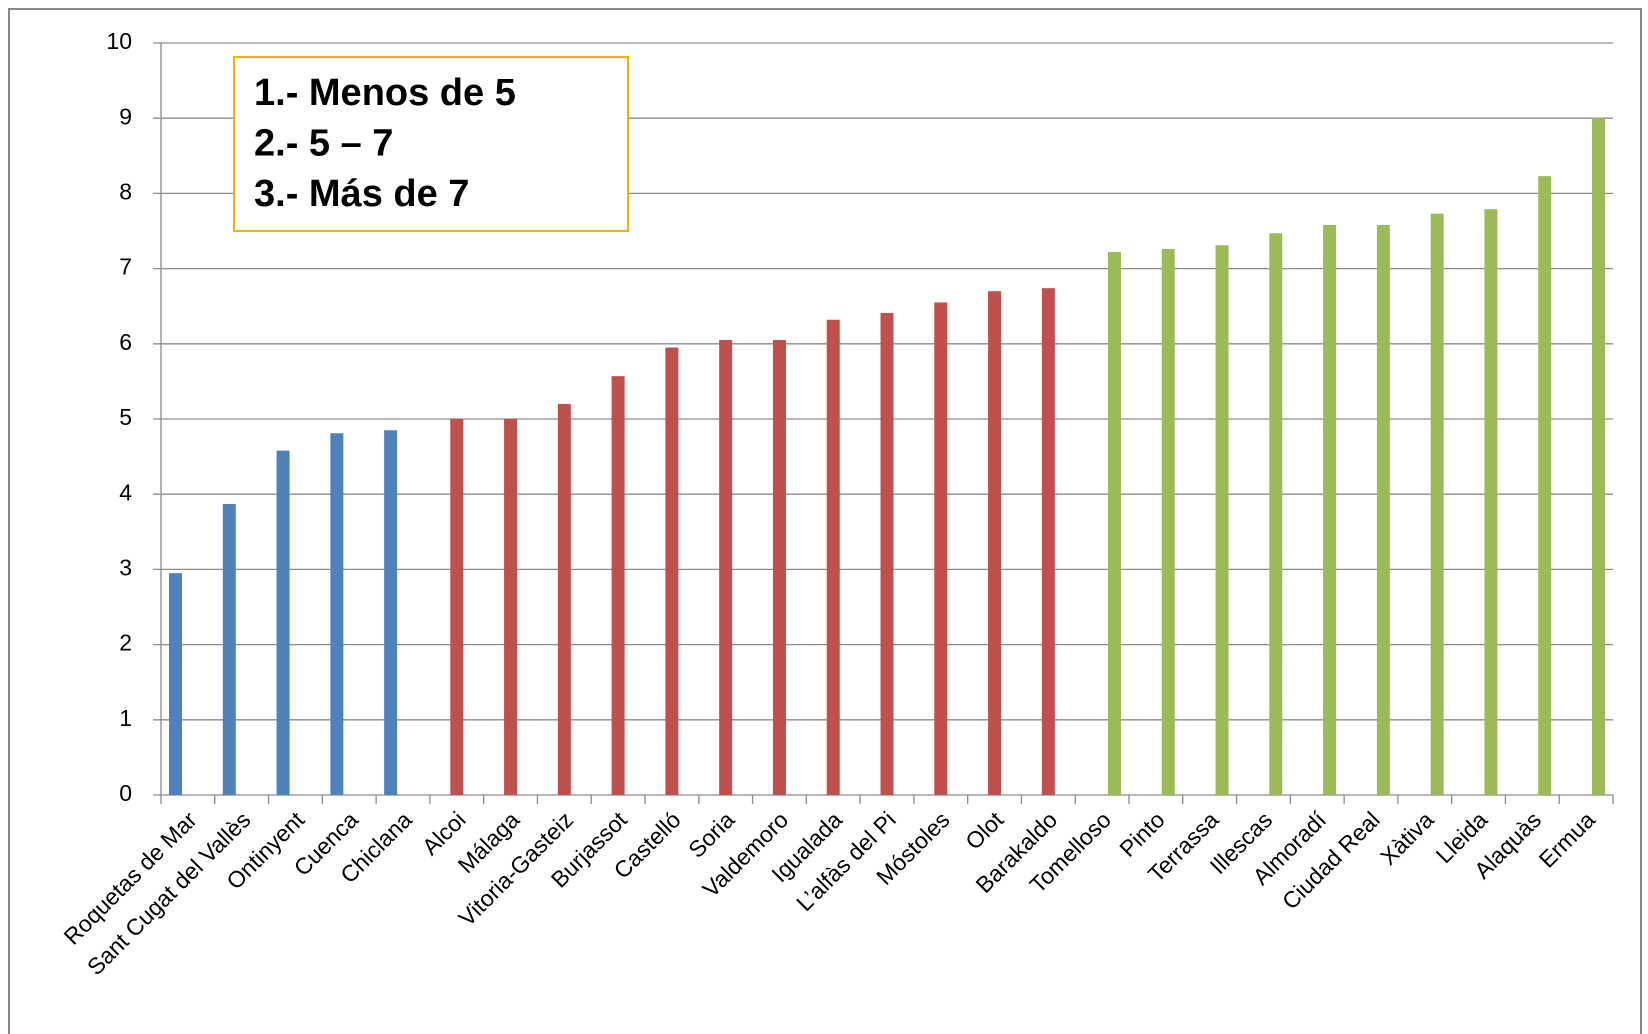  What do you see at coordinates (119, 41) in the screenshot?
I see `y-tick-label: 10` at bounding box center [119, 41].